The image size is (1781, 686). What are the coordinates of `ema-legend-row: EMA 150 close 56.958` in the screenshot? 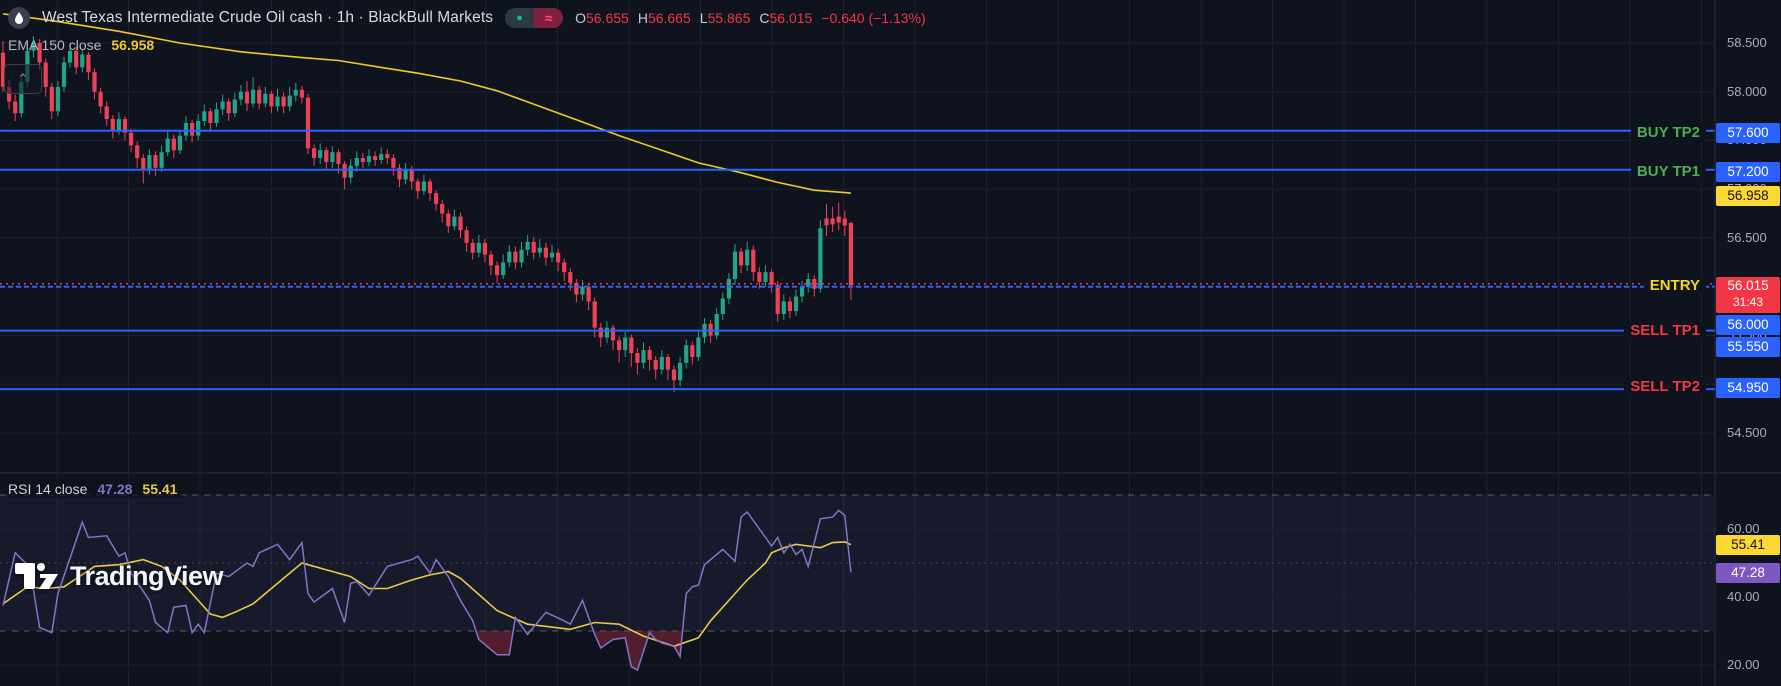 It's located at (81, 45).